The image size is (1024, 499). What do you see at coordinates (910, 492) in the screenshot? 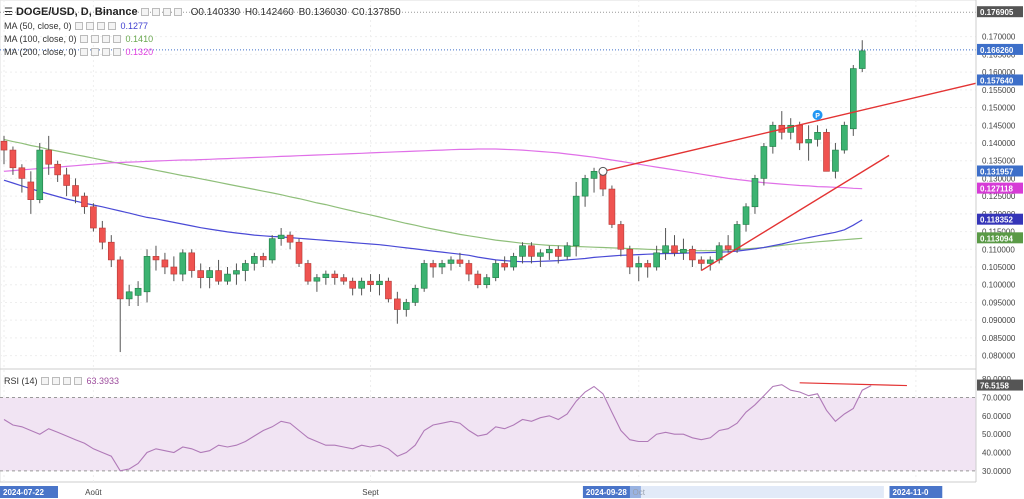
I see `time-badge-label: 2024-11-0` at bounding box center [910, 492].